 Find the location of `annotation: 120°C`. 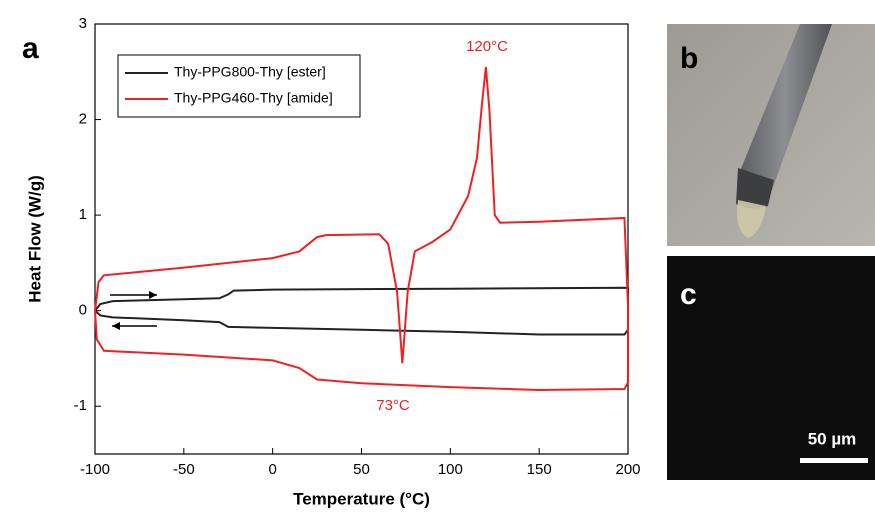

annotation: 120°C is located at coordinates (487, 46).